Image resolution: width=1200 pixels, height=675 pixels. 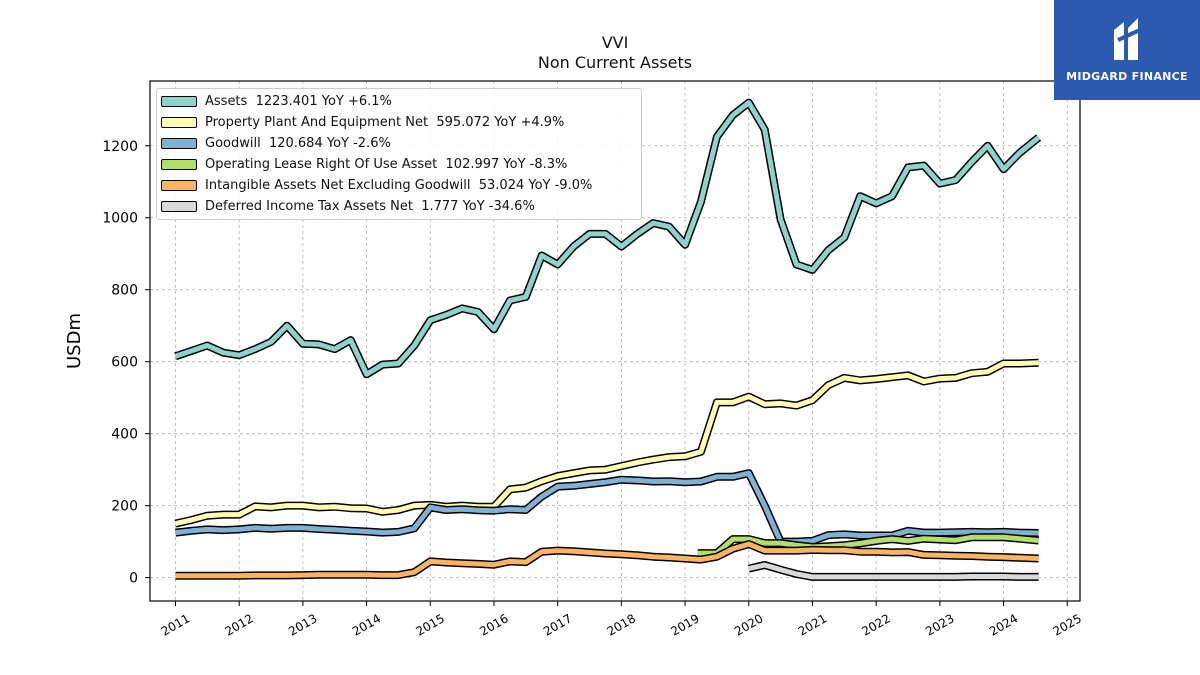 What do you see at coordinates (1003, 624) in the screenshot?
I see `x-tick-label: 2024` at bounding box center [1003, 624].